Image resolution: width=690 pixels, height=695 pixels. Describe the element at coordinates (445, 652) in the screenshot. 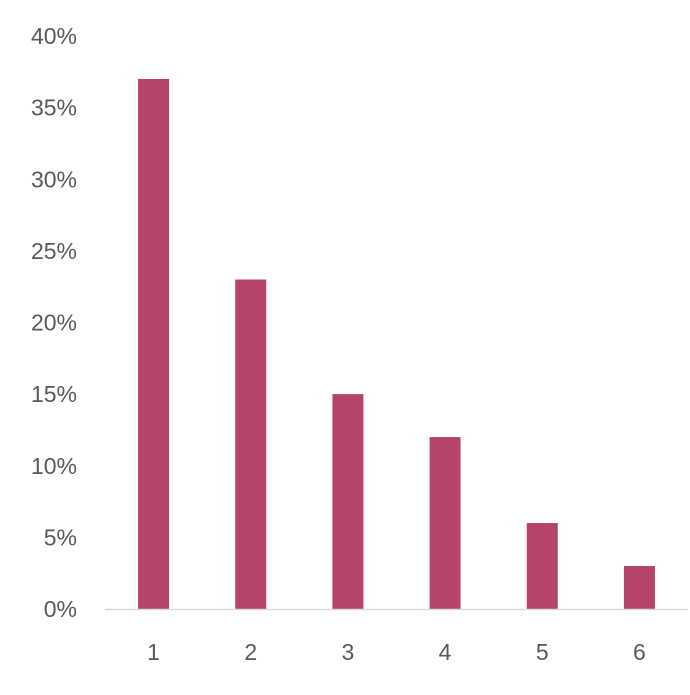

I see `x-tick-label: 4` at that location.